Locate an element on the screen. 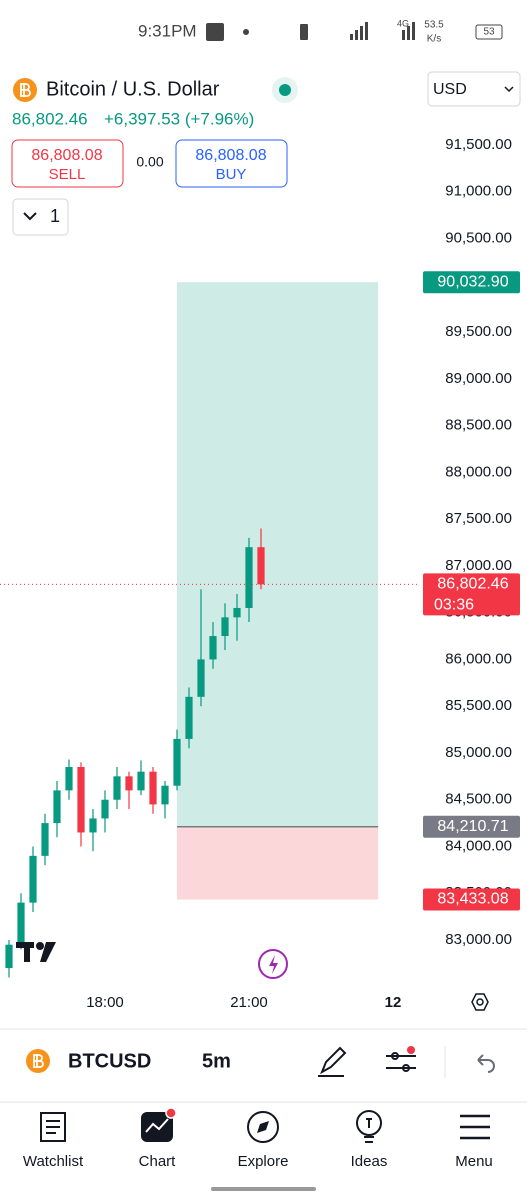 The image size is (527, 1200). indicators-button is located at coordinates (401, 1062).